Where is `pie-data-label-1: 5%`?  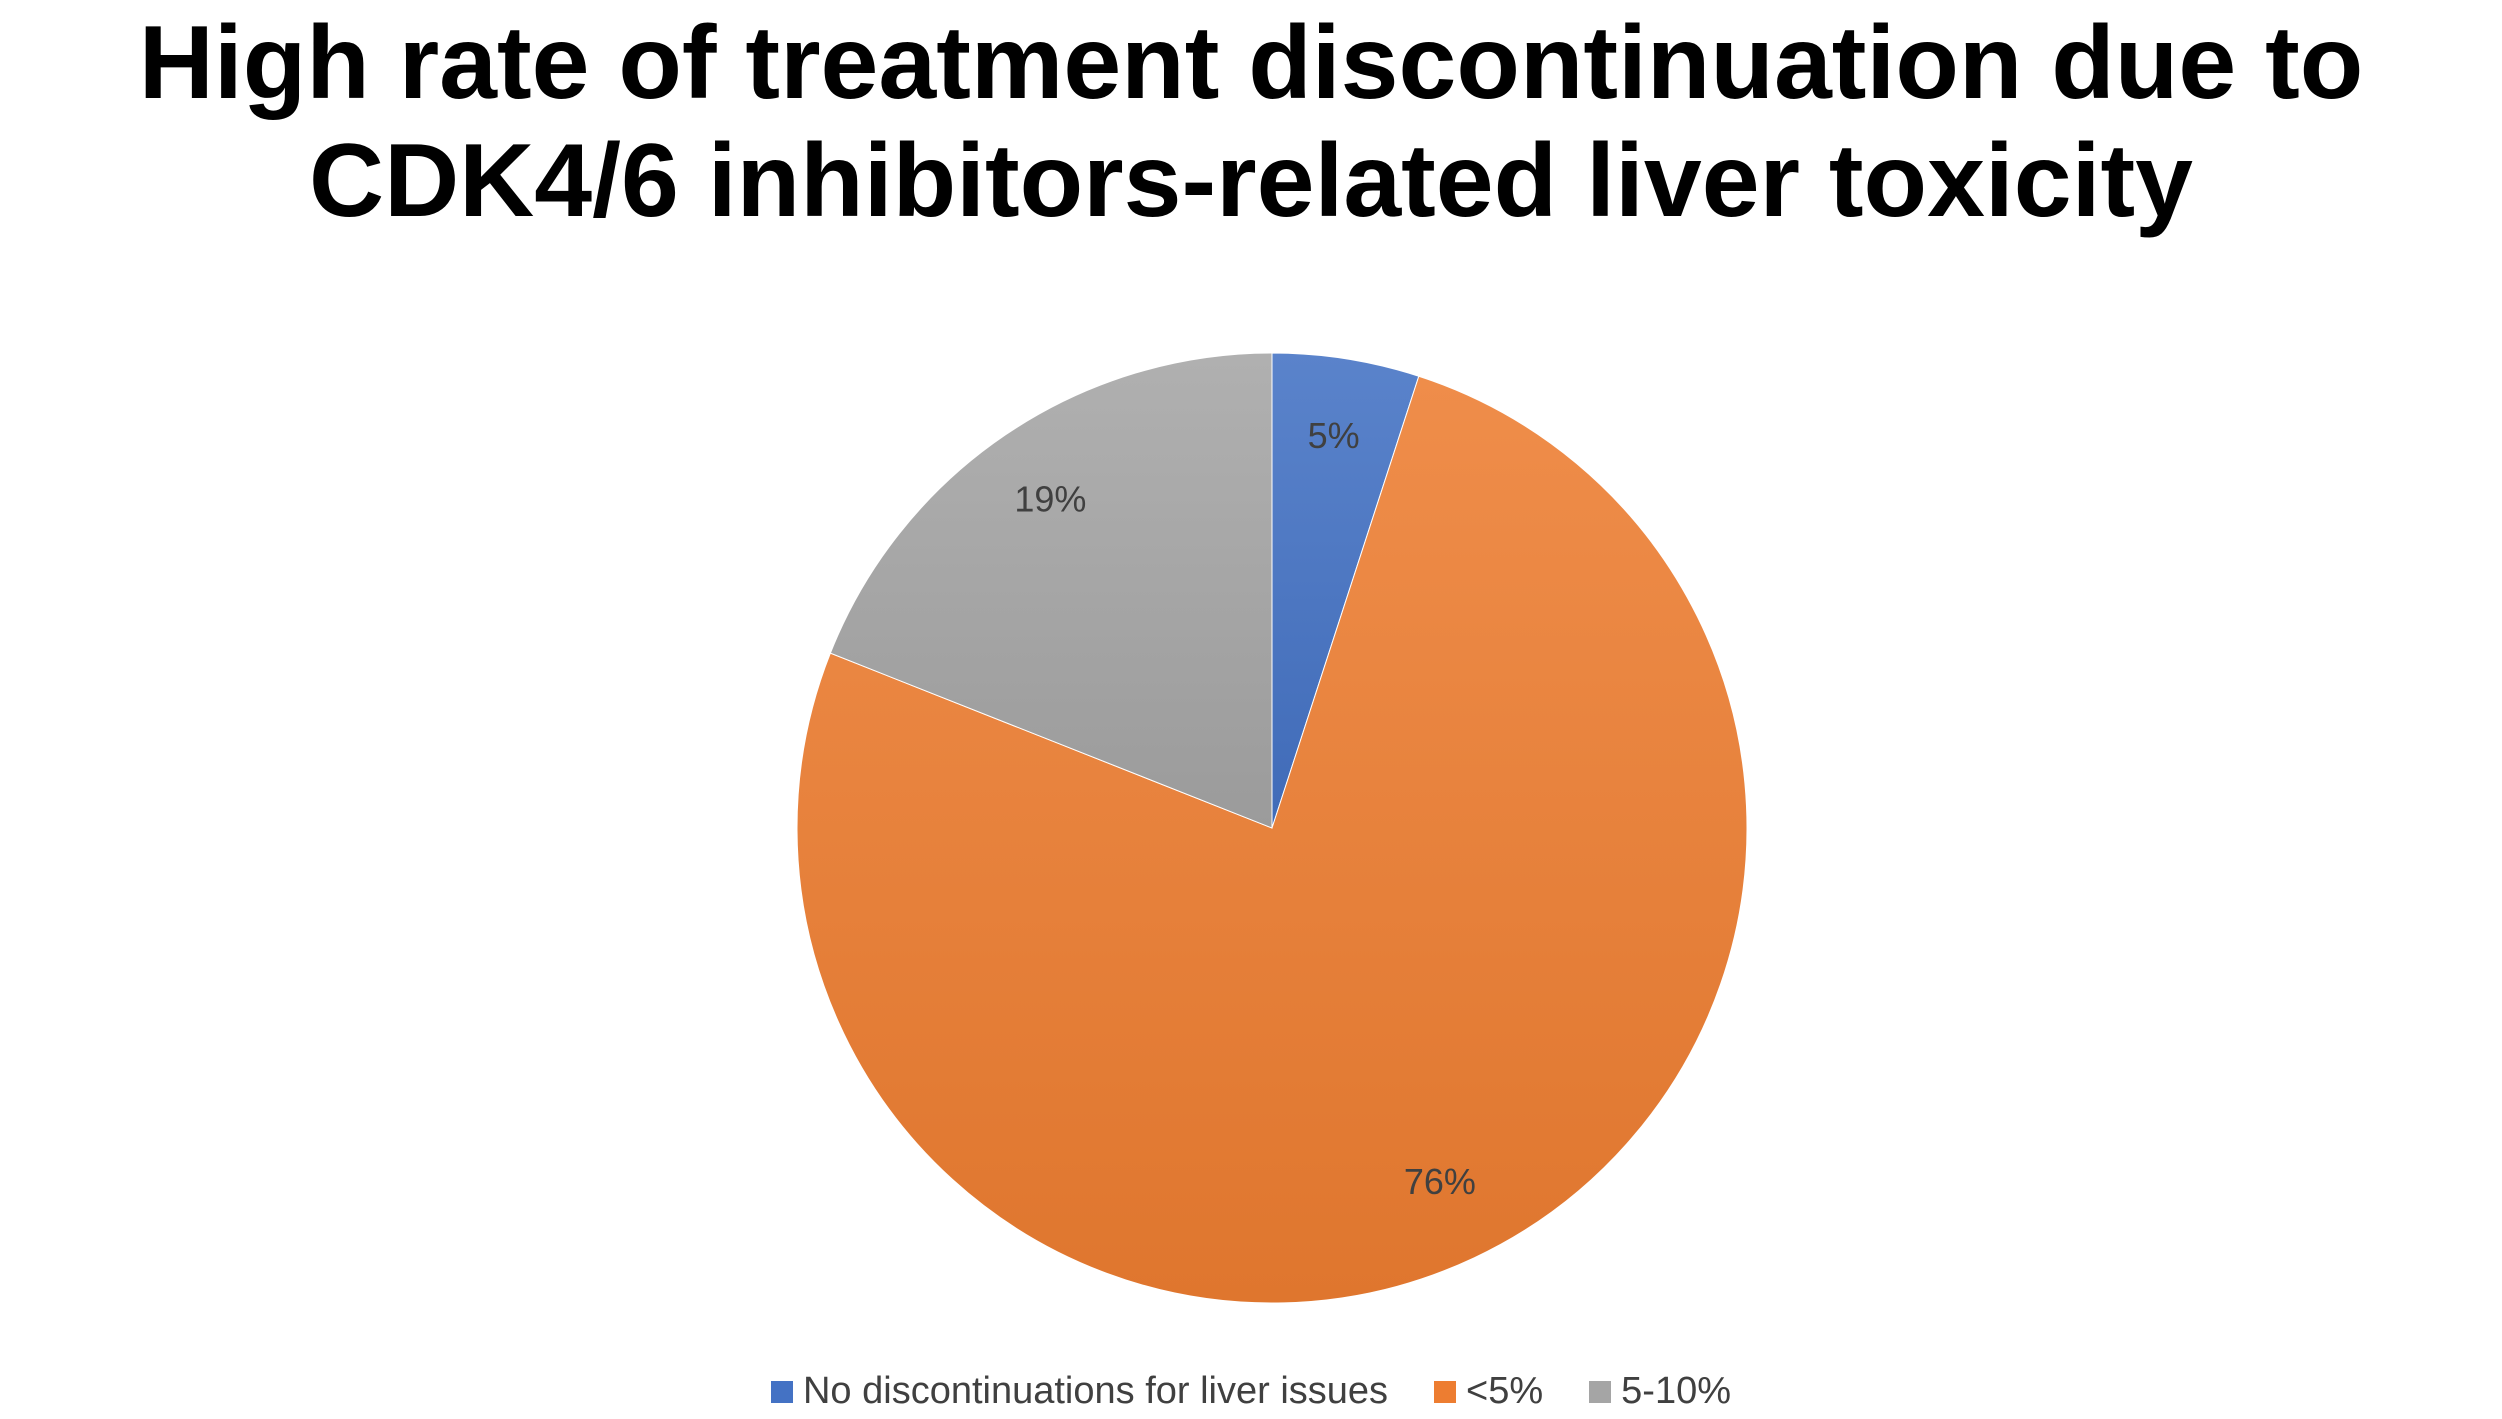 pie-data-label-1: 5% is located at coordinates (1334, 435).